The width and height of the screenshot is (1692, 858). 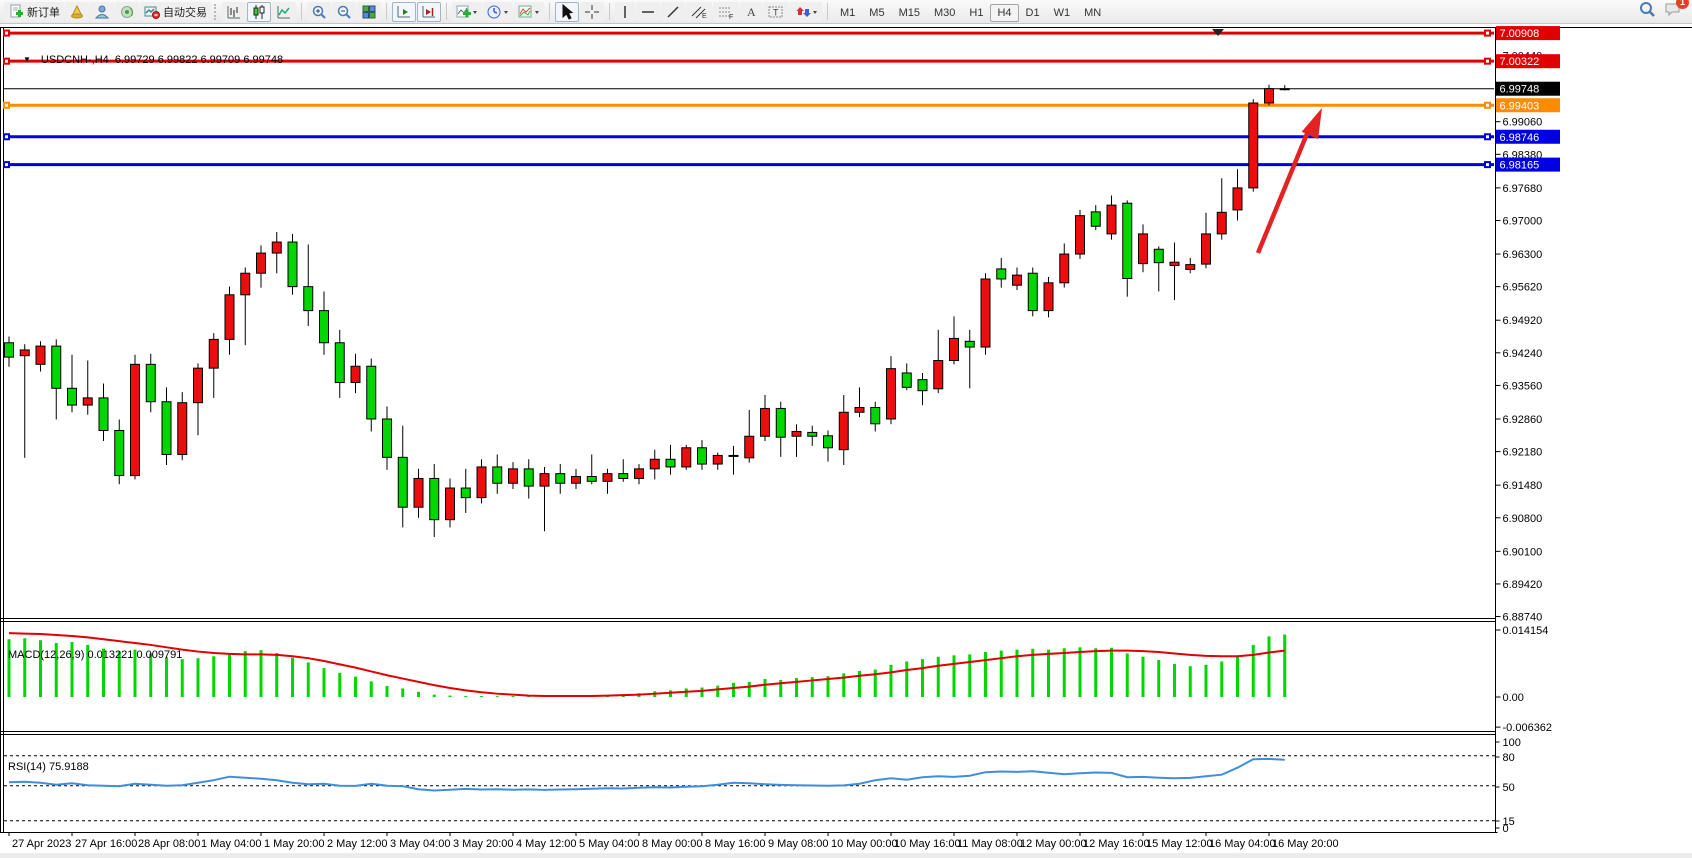 What do you see at coordinates (990, 844) in the screenshot?
I see `svg-text: 11 May 08:00` at bounding box center [990, 844].